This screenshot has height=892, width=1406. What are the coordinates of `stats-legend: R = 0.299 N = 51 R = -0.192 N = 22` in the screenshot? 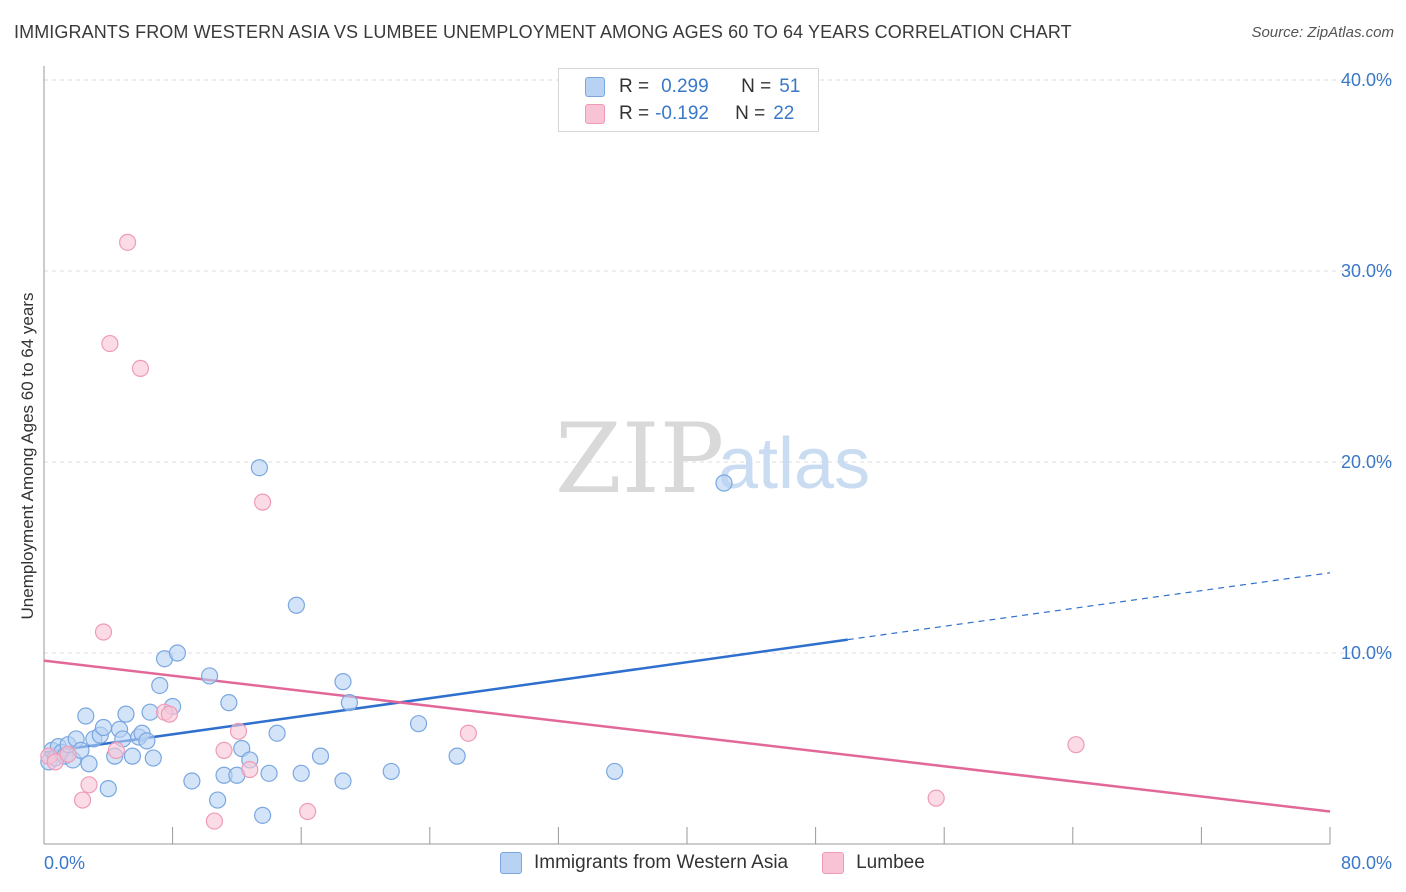 It's located at (688, 100).